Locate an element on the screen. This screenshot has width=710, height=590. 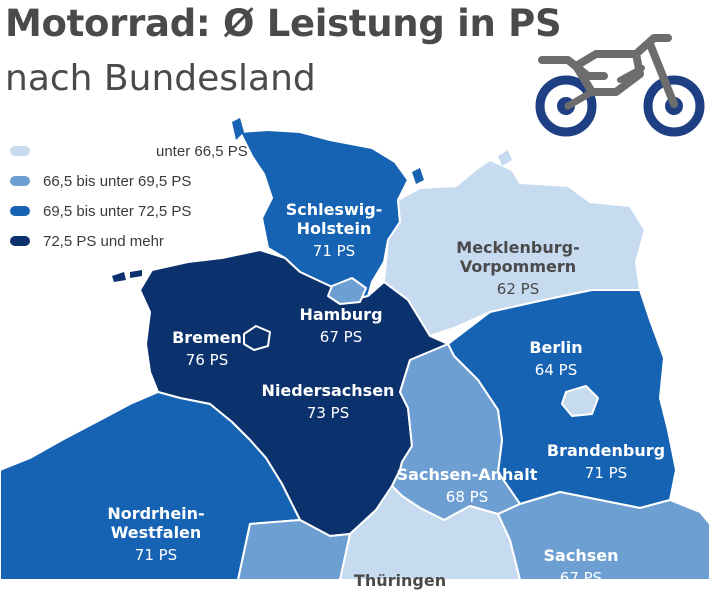
legend-item-4: 72,5 PS und mehr is located at coordinates (129, 241).